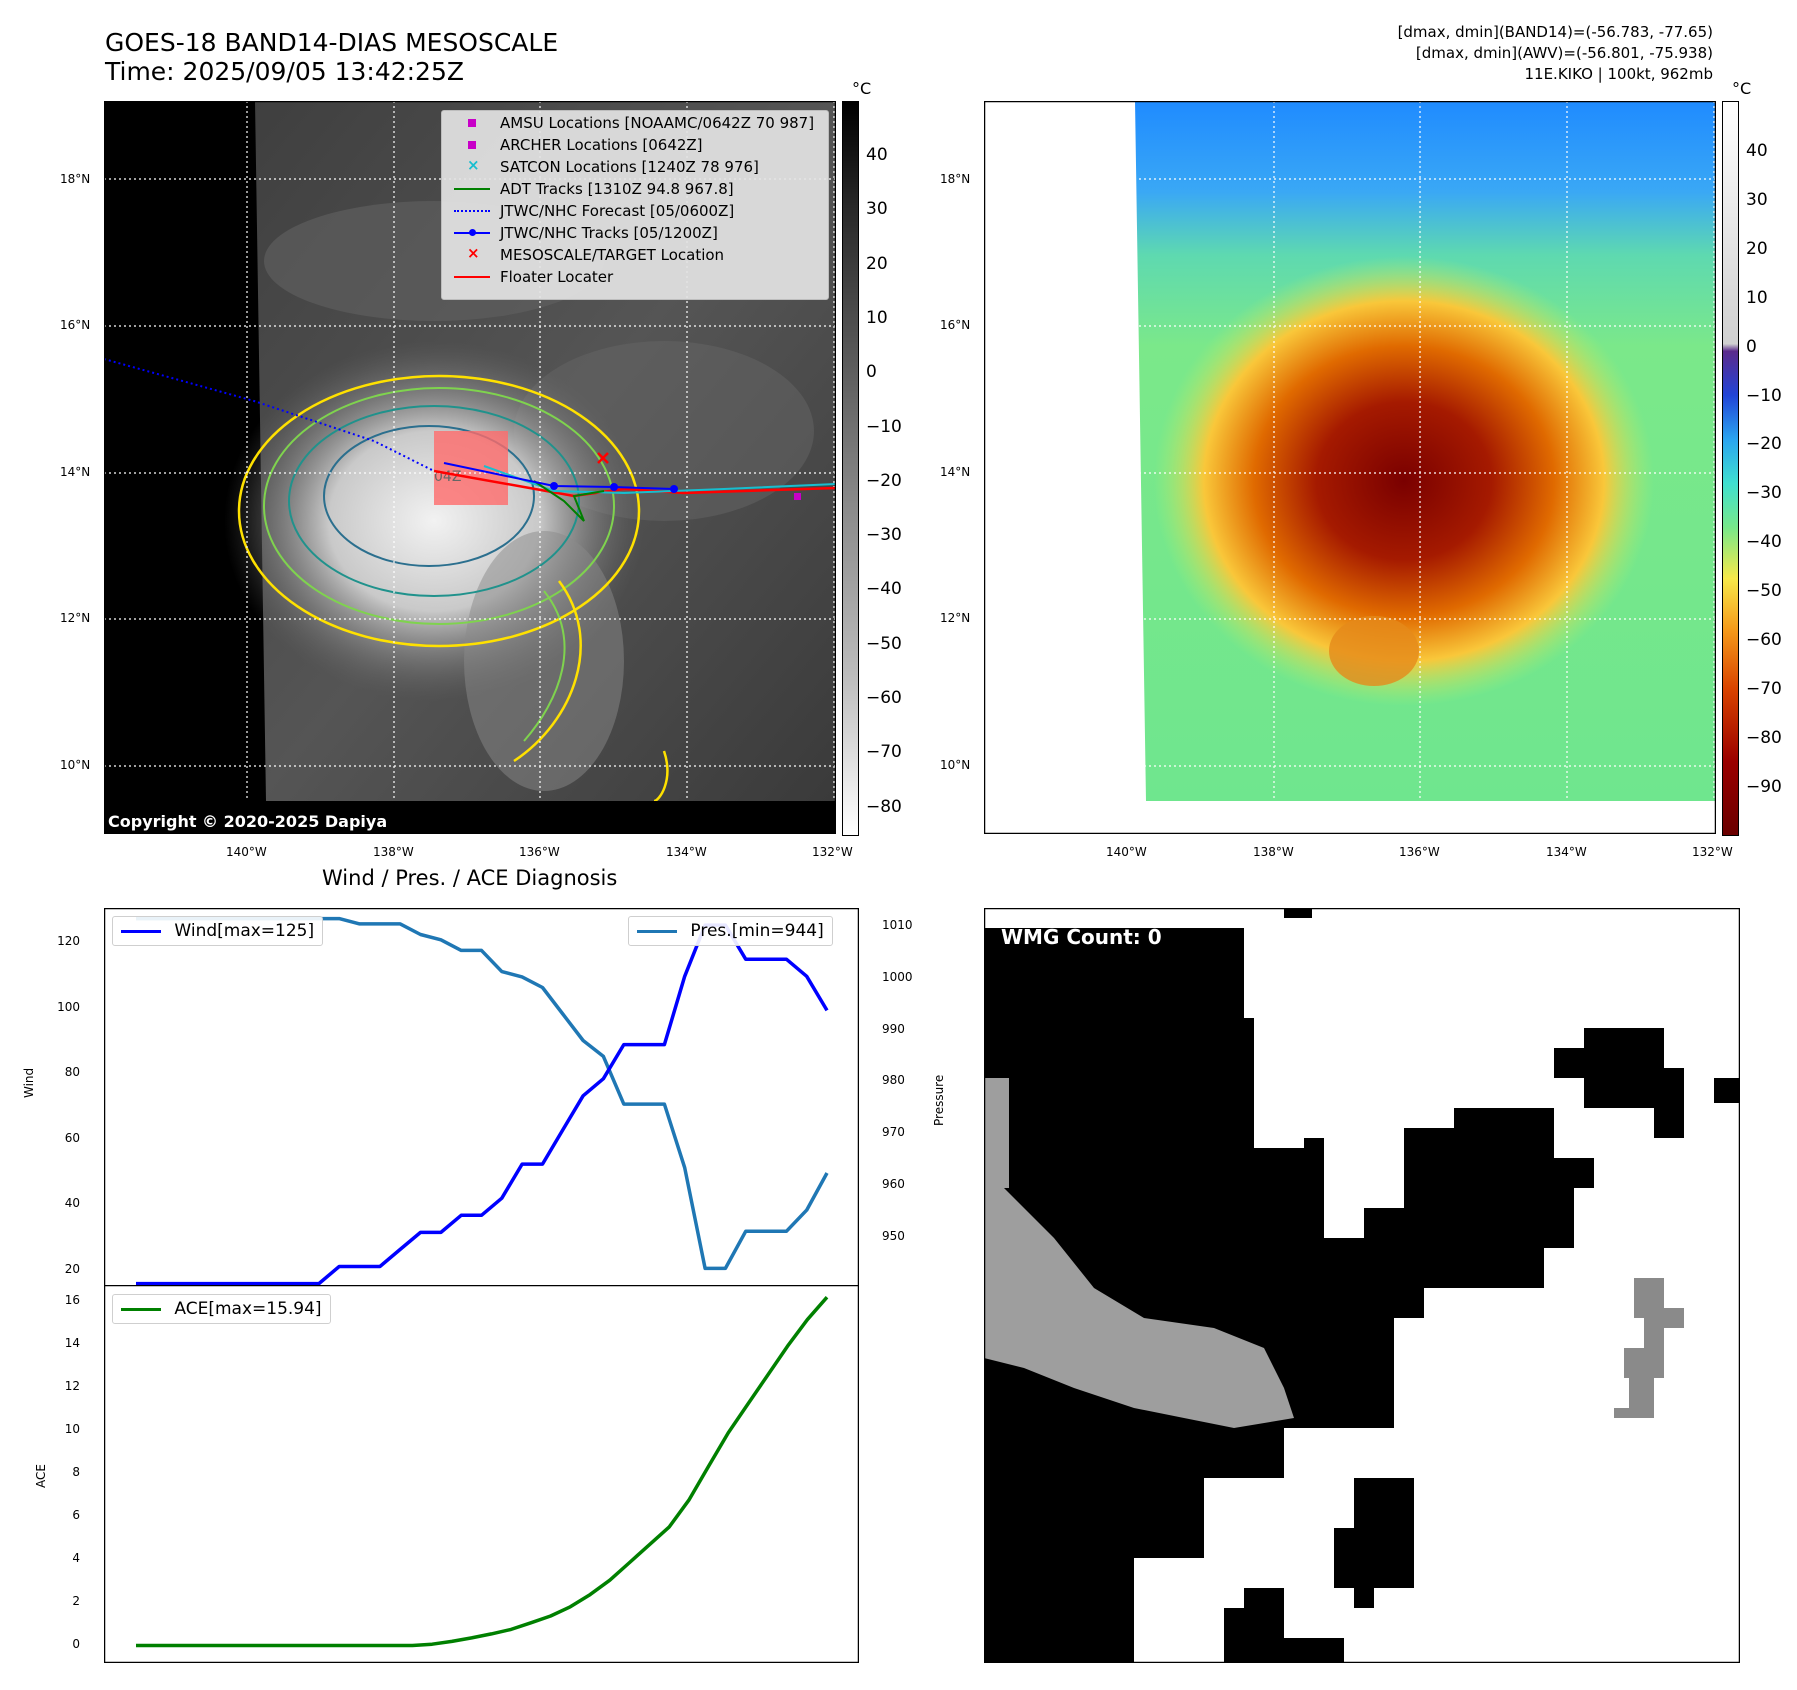  I want to click on wind-legend: Wind[max=125], so click(218, 931).